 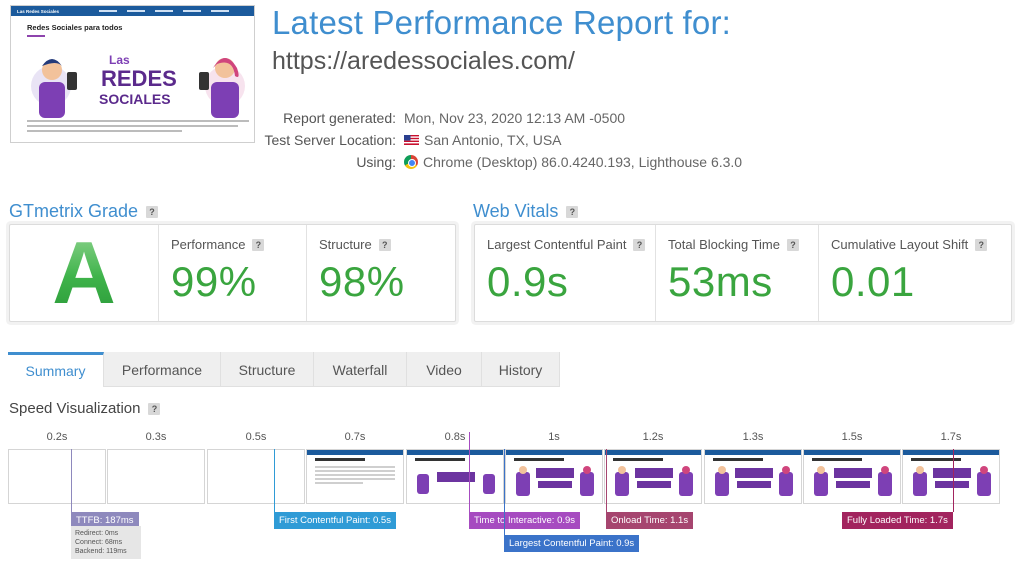 What do you see at coordinates (57, 437) in the screenshot?
I see `frame-time: 0.2s` at bounding box center [57, 437].